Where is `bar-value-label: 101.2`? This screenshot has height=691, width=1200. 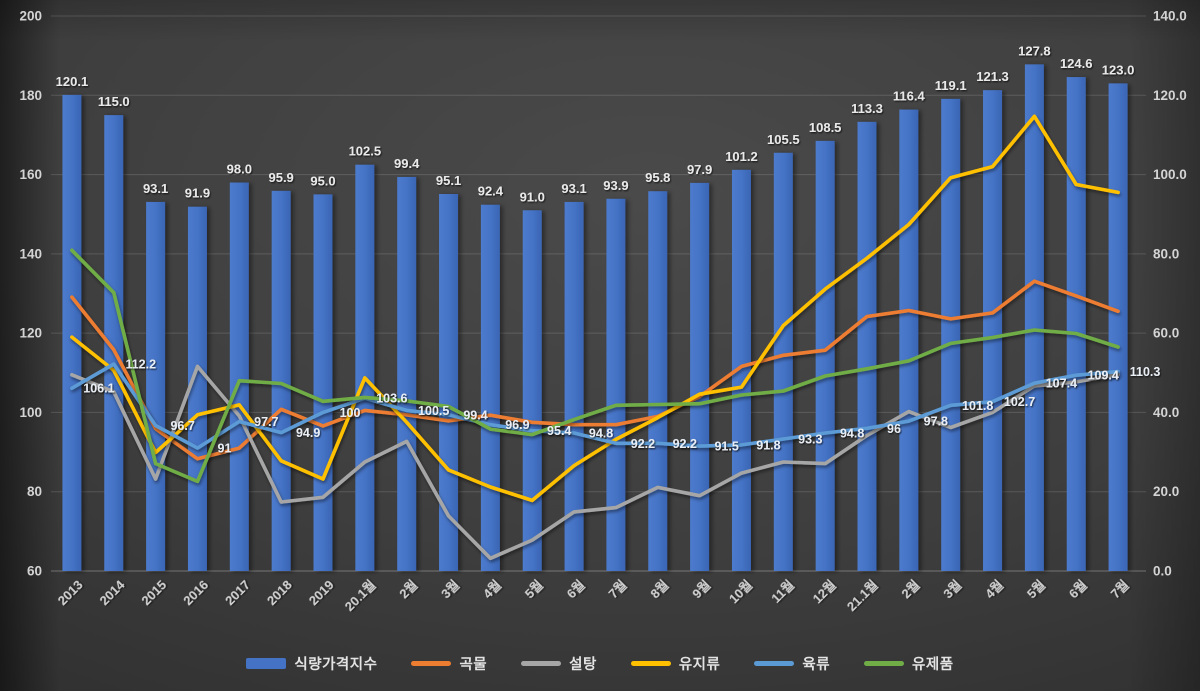 bar-value-label: 101.2 is located at coordinates (741, 156).